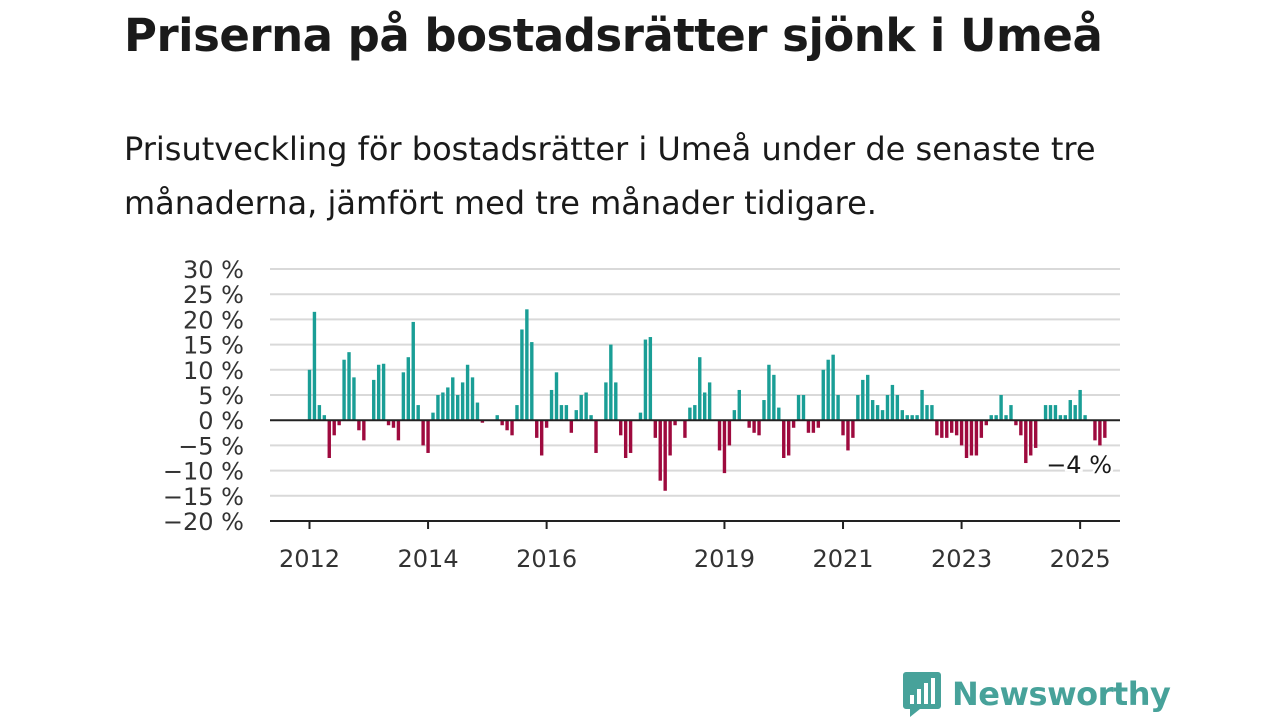 The height and width of the screenshot is (720, 1280). What do you see at coordinates (213, 320) in the screenshot?
I see `y-tick-label: 20 %` at bounding box center [213, 320].